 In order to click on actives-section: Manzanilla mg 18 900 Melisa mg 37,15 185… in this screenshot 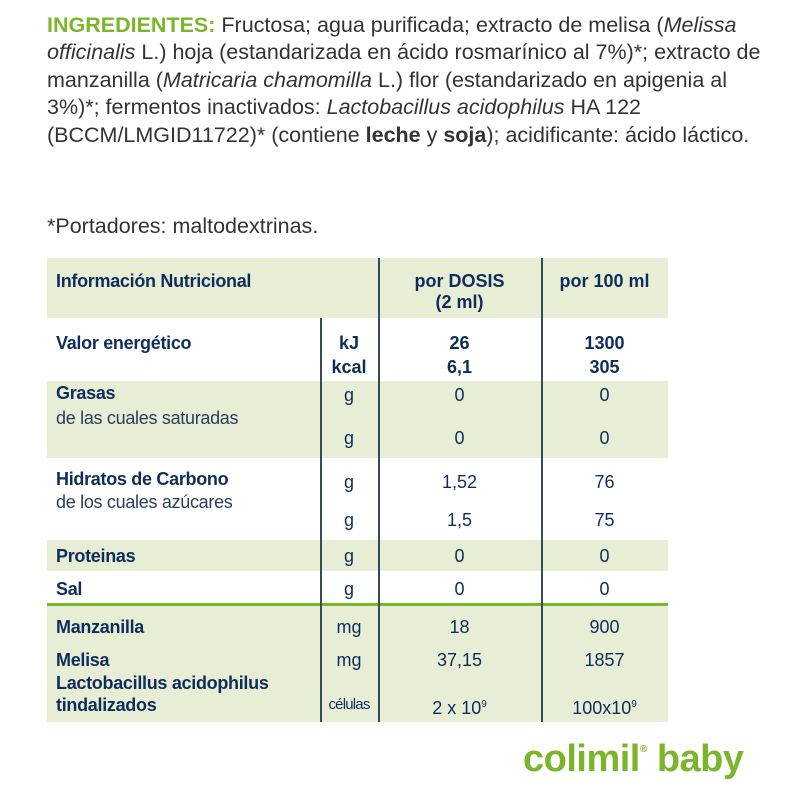, I will do `click(357, 662)`.